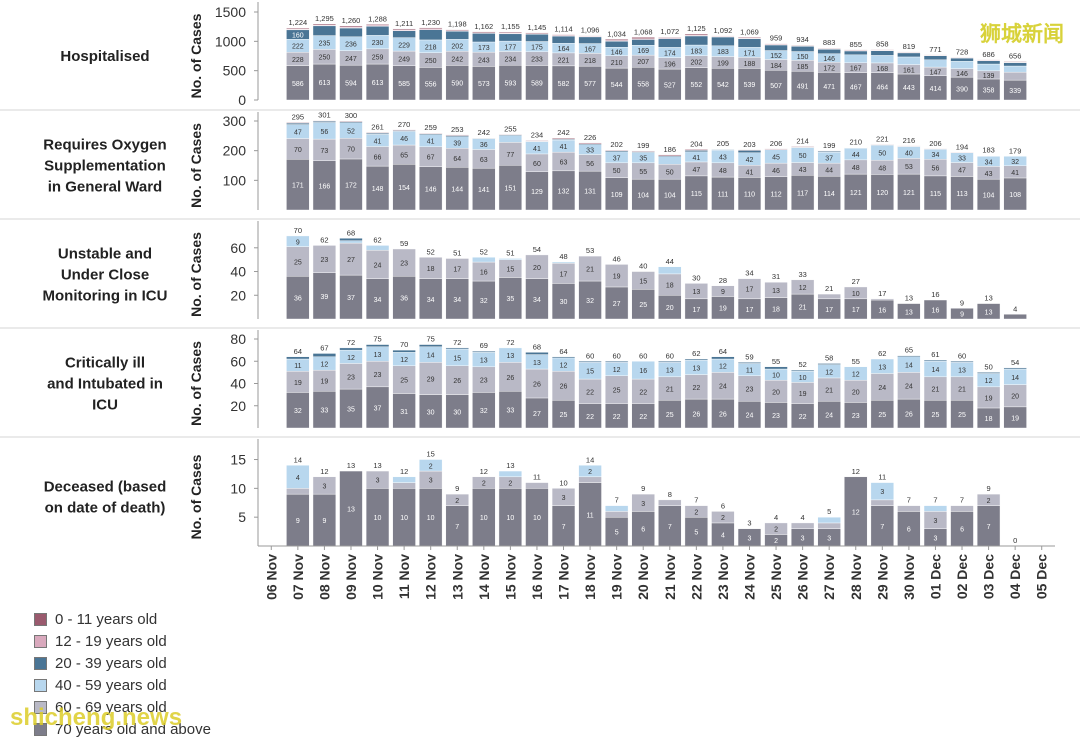  What do you see at coordinates (122, 641) in the screenshot?
I see `legend-item: 12 - 19 years old` at bounding box center [122, 641].